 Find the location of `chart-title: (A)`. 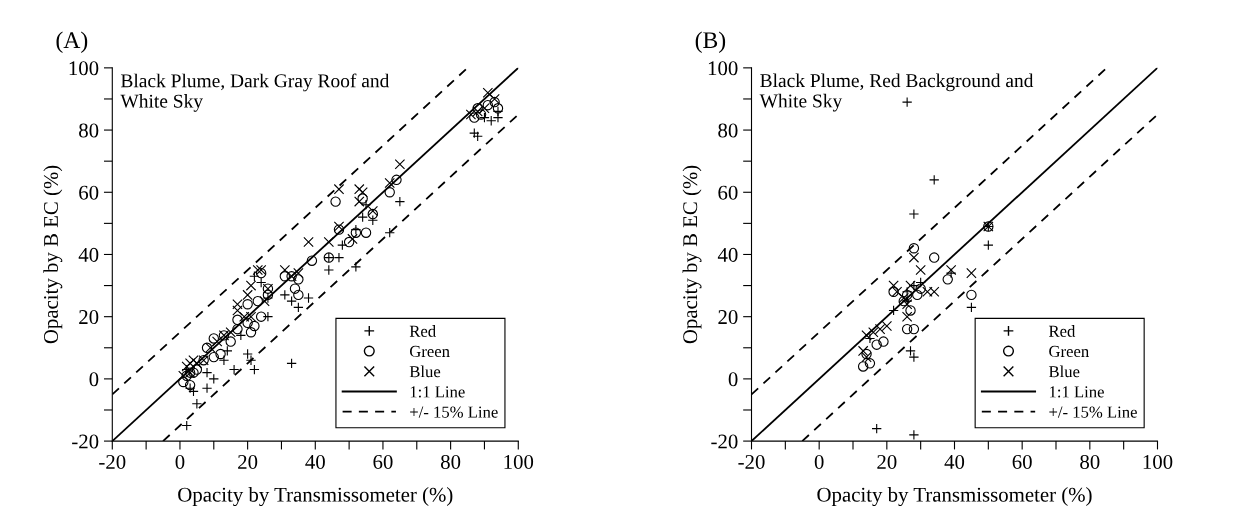

chart-title: (A) is located at coordinates (72, 42).